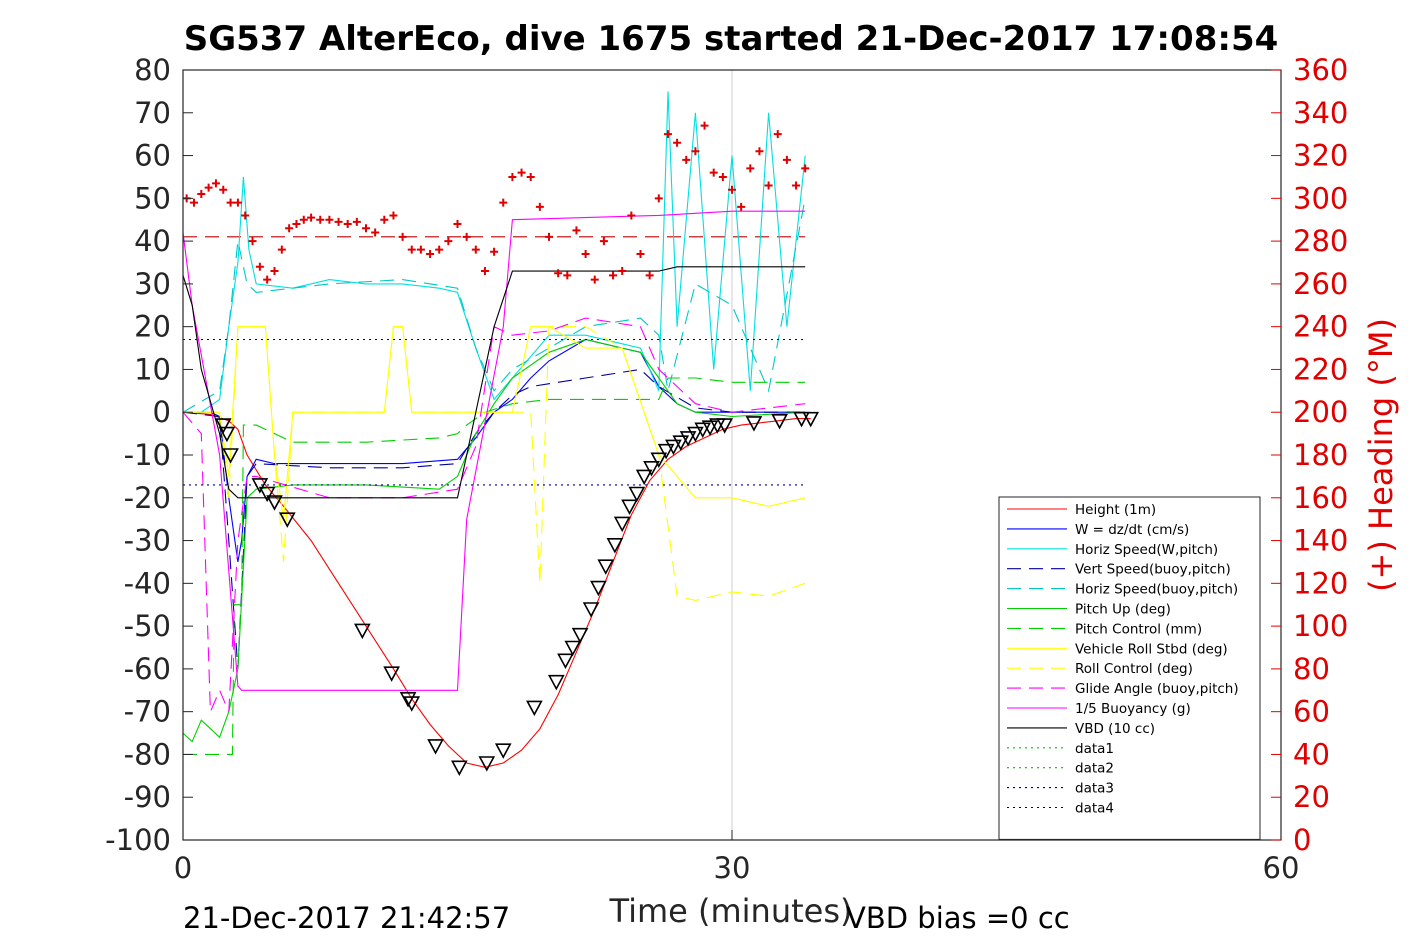 Image resolution: width=1417 pixels, height=945 pixels. Describe the element at coordinates (147, 455) in the screenshot. I see `left-tick-label: -10` at that location.